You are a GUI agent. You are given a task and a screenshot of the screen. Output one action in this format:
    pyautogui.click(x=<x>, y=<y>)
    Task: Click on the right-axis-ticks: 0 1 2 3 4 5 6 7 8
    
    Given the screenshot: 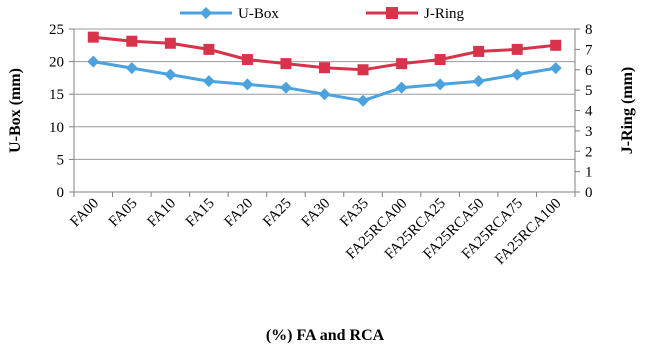 What is the action you would take?
    pyautogui.click(x=584, y=111)
    